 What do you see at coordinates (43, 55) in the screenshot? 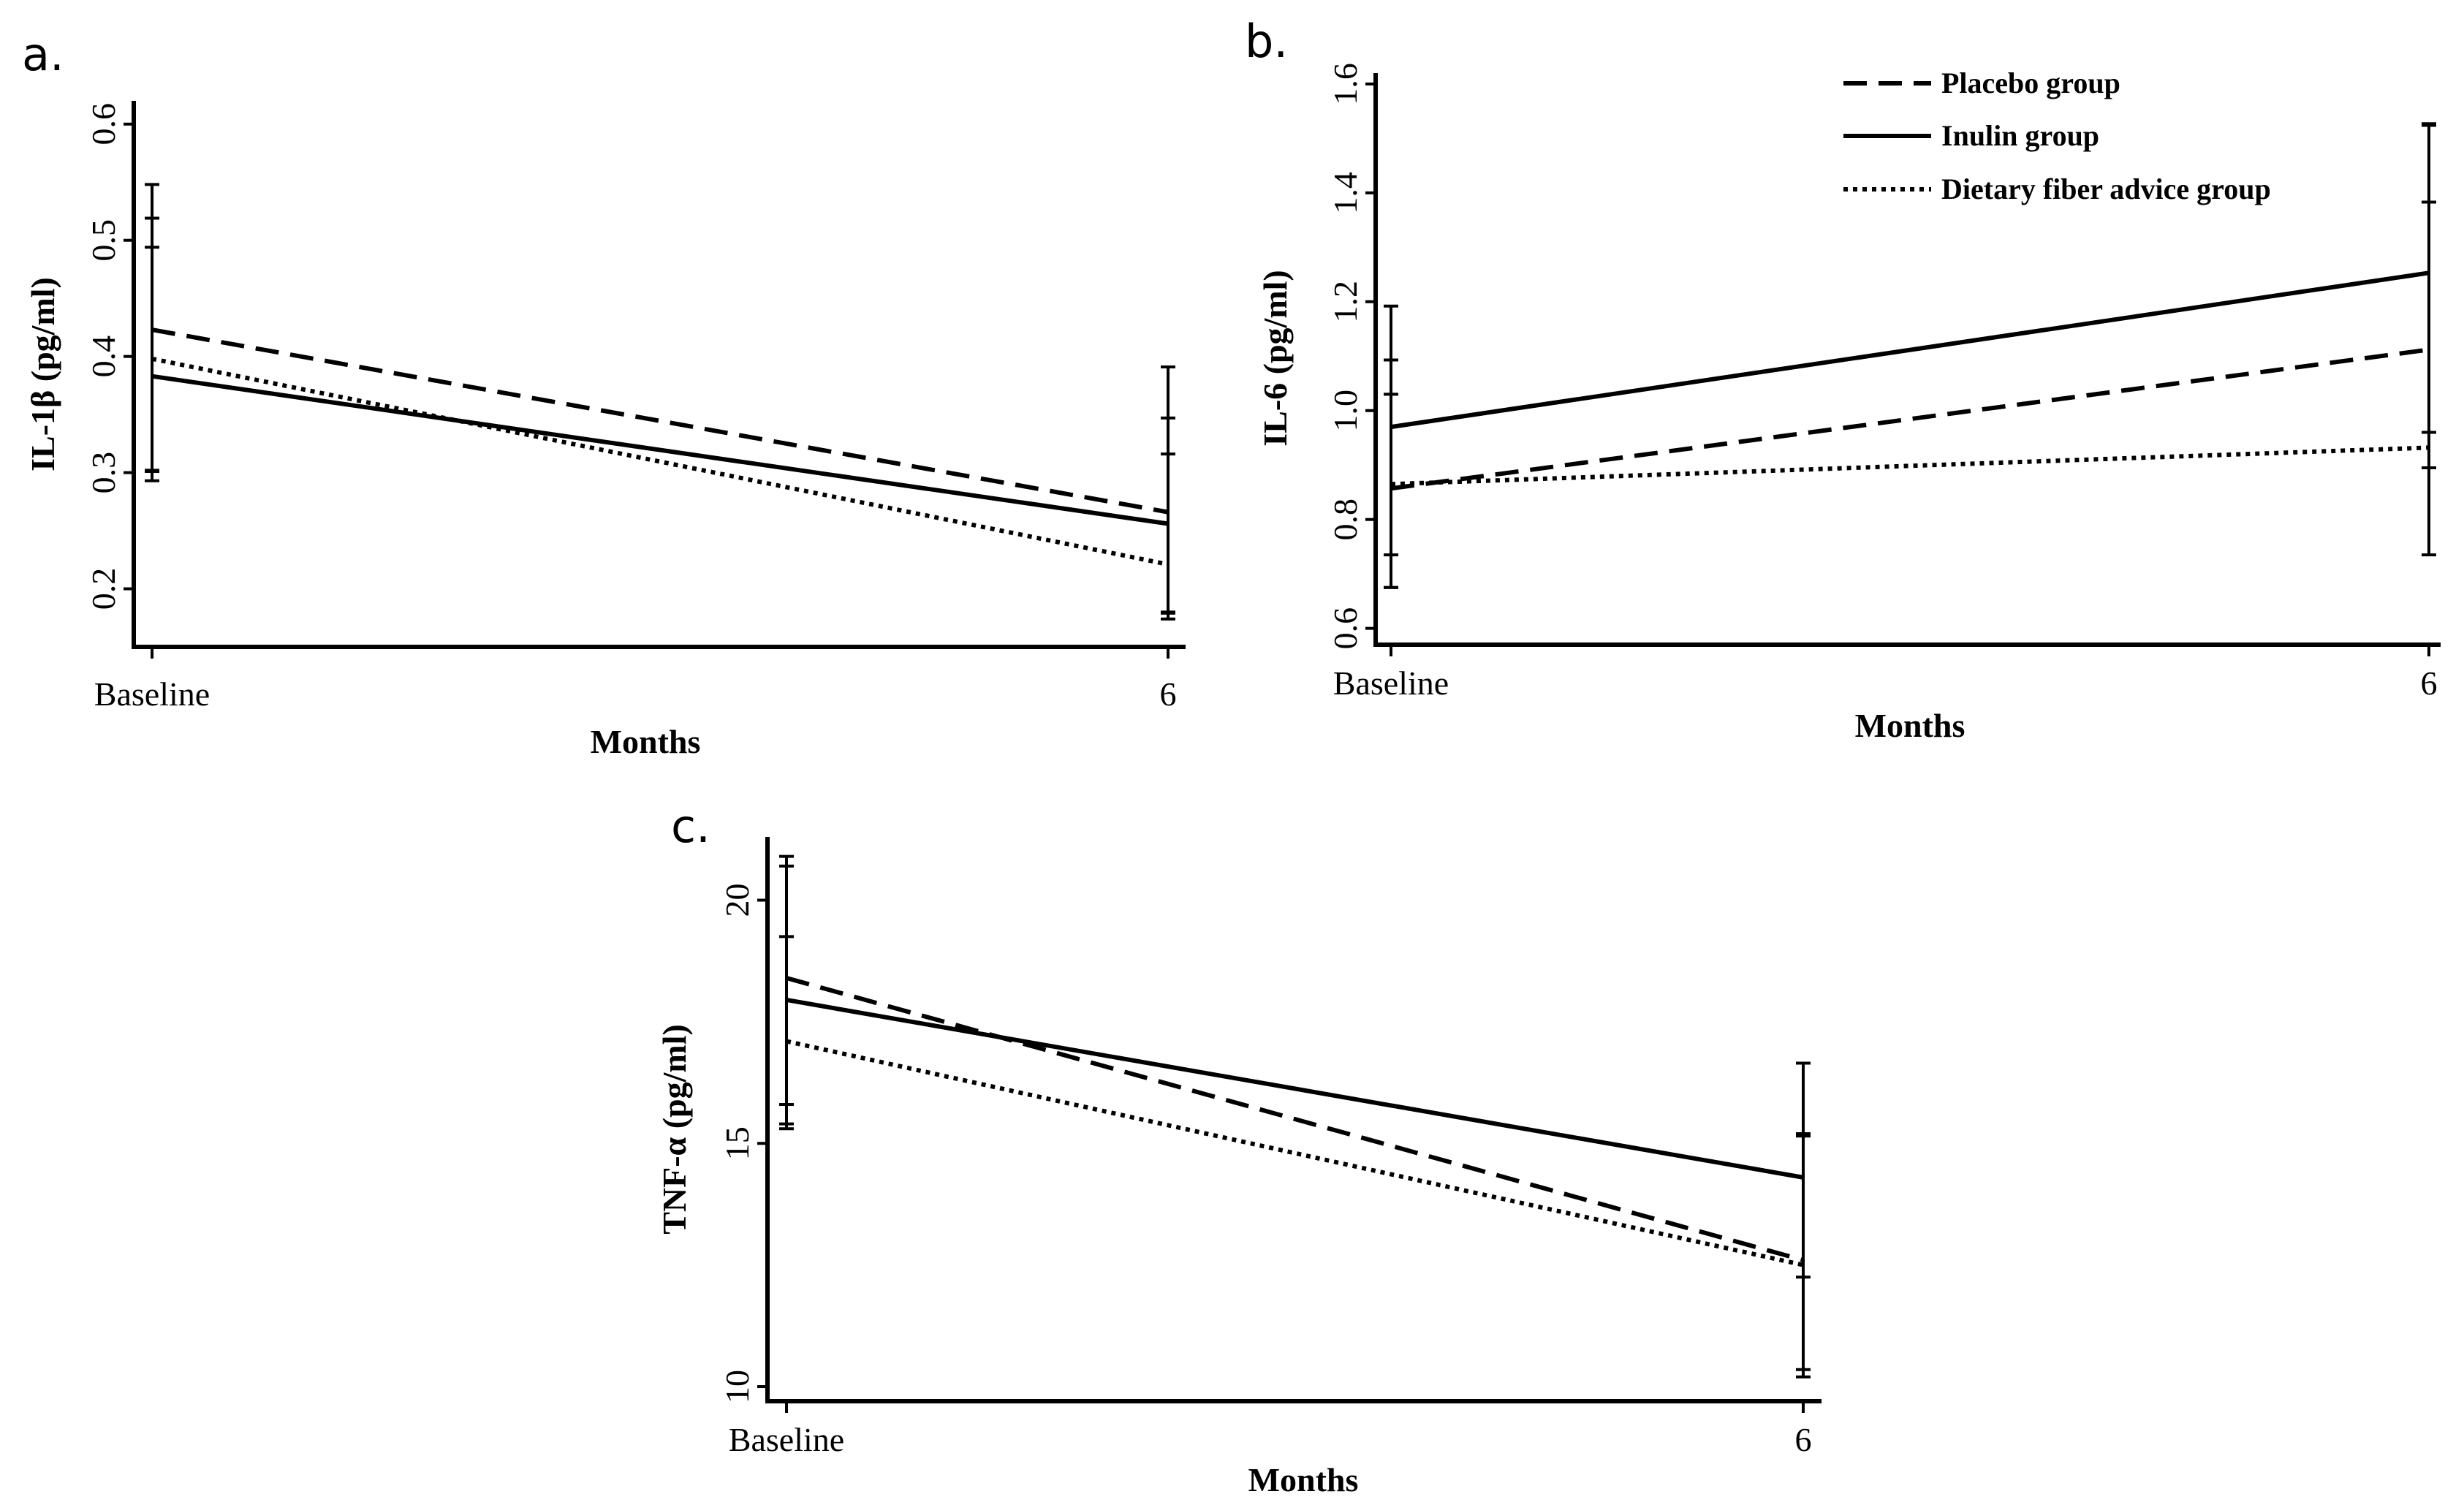
I see `panel-a-label: a.` at bounding box center [43, 55].